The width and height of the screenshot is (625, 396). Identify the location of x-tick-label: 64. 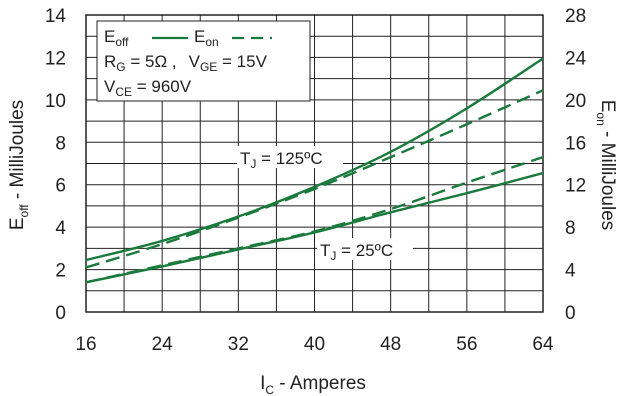
(543, 344).